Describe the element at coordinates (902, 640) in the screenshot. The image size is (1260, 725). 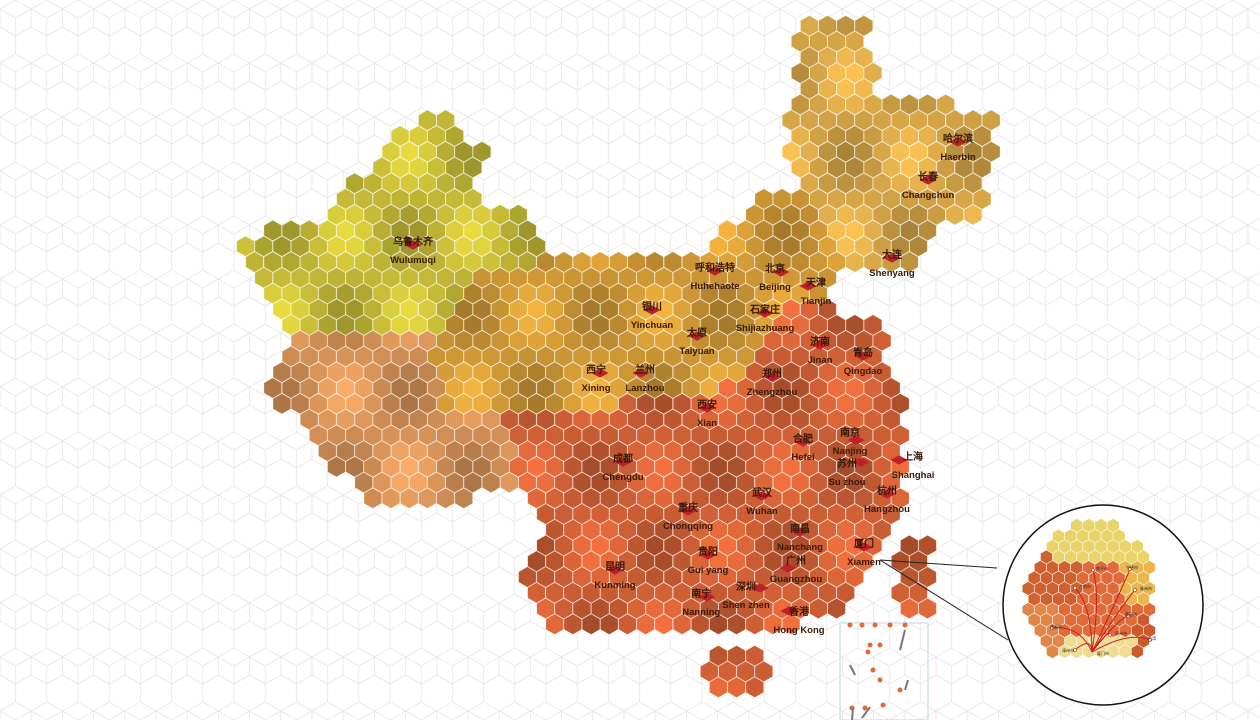
I see `dashed-boundary` at that location.